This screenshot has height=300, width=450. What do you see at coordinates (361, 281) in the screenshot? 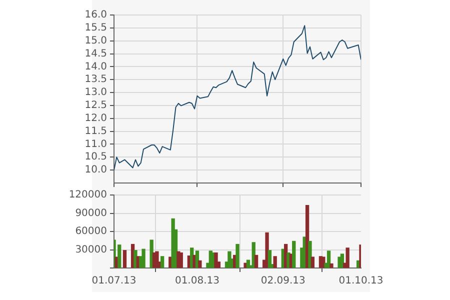
I see `x-tick-label: 01.10.13` at bounding box center [361, 281].